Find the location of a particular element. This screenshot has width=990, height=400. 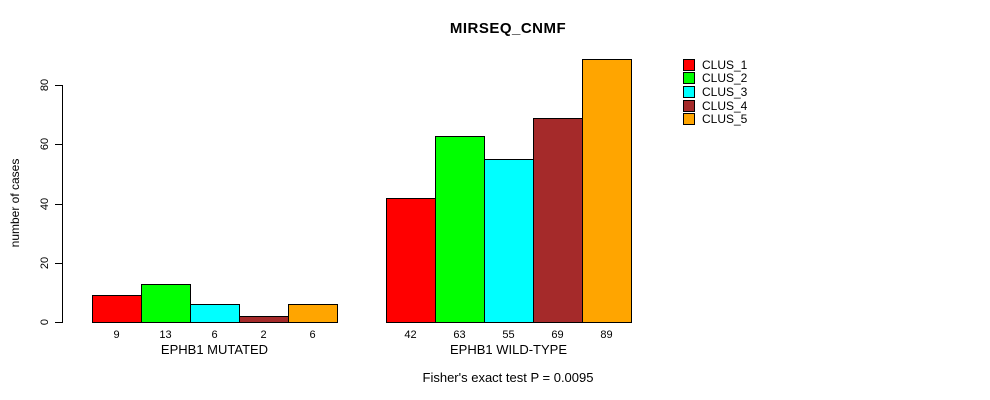

y-tick-label: 40 is located at coordinates (45, 203).